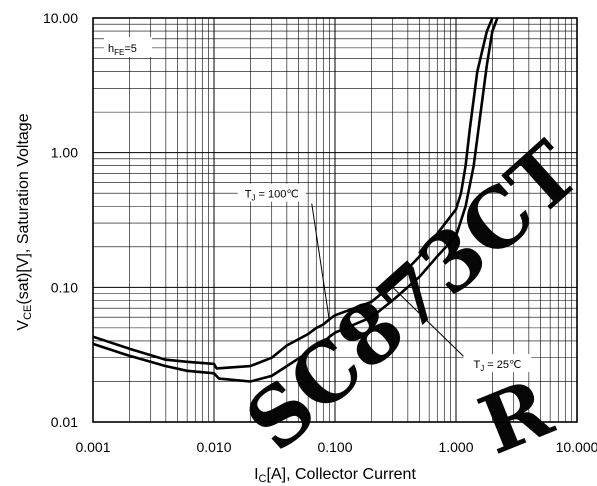  Describe the element at coordinates (213, 447) in the screenshot. I see `x-tick-label: 0.010` at that location.